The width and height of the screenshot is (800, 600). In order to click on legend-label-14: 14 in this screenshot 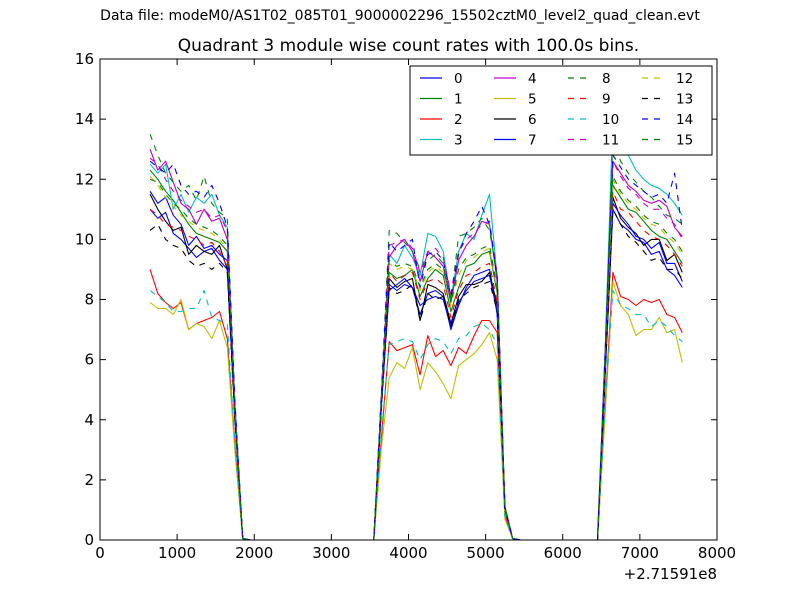, I will do `click(684, 120)`.